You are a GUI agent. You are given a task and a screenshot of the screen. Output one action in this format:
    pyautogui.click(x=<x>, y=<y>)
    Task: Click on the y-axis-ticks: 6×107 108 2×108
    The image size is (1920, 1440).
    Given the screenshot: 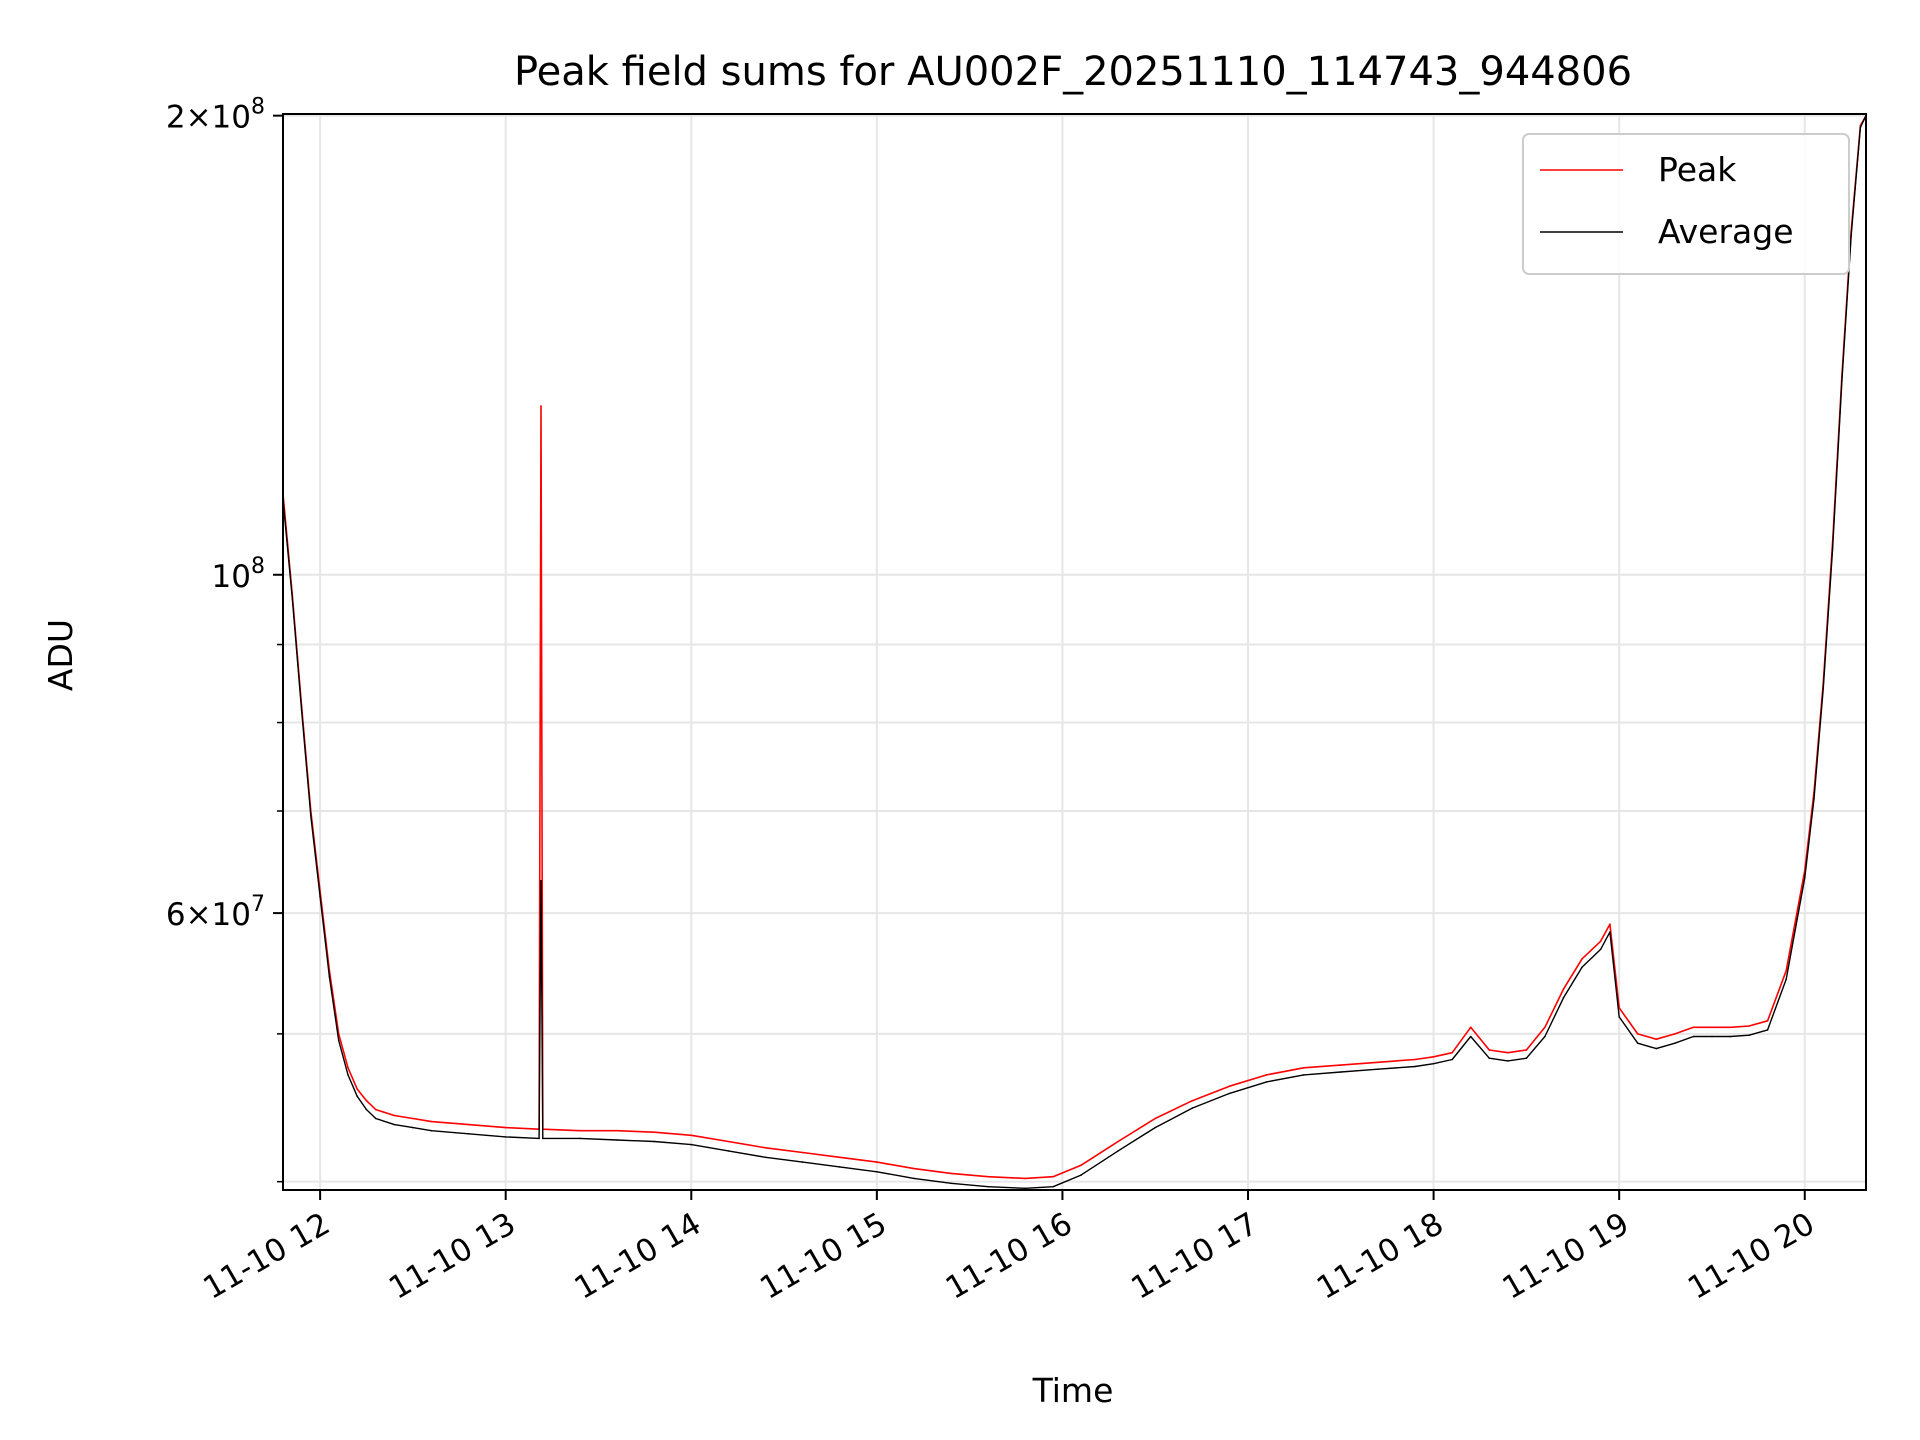 What is the action you would take?
    pyautogui.click(x=224, y=639)
    